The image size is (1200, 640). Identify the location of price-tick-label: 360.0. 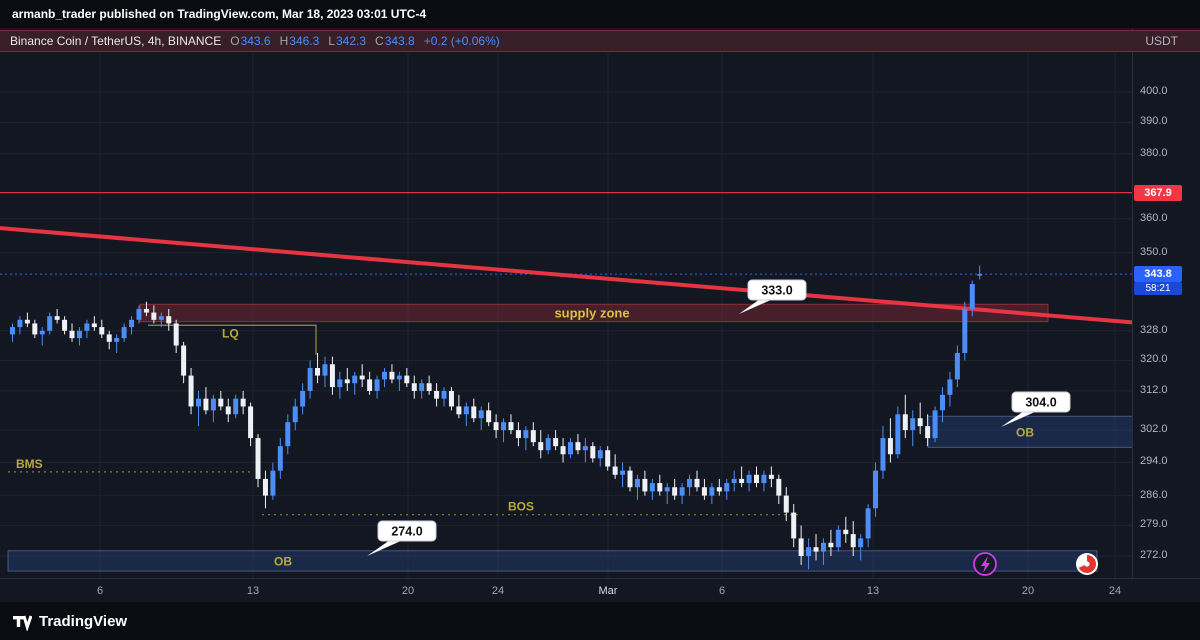
(1154, 217).